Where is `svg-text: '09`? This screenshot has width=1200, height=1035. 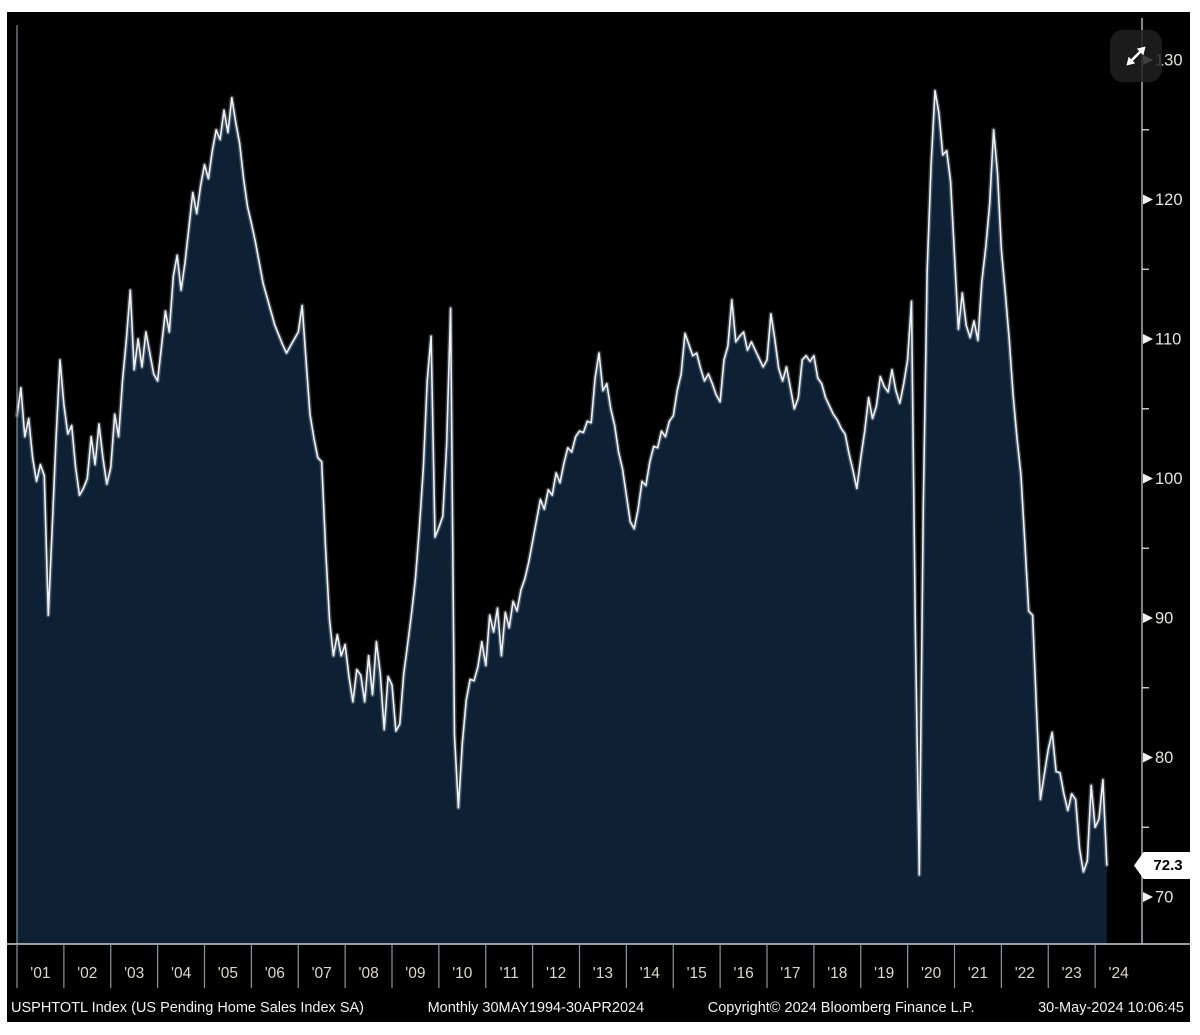 svg-text: '09 is located at coordinates (415, 973).